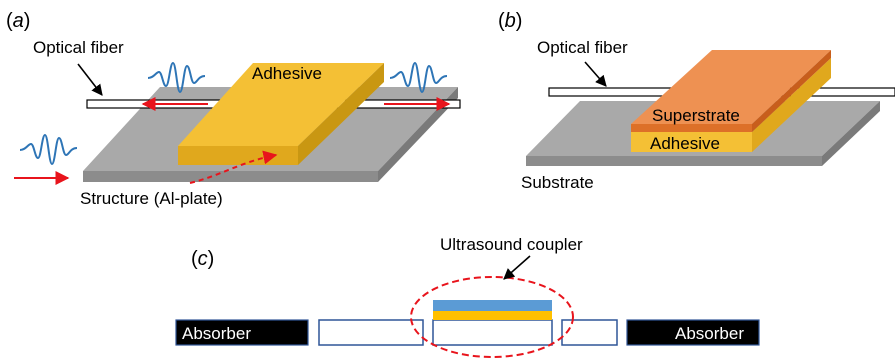  What do you see at coordinates (709, 333) in the screenshot?
I see `absorber-right-label: Absorber` at bounding box center [709, 333].